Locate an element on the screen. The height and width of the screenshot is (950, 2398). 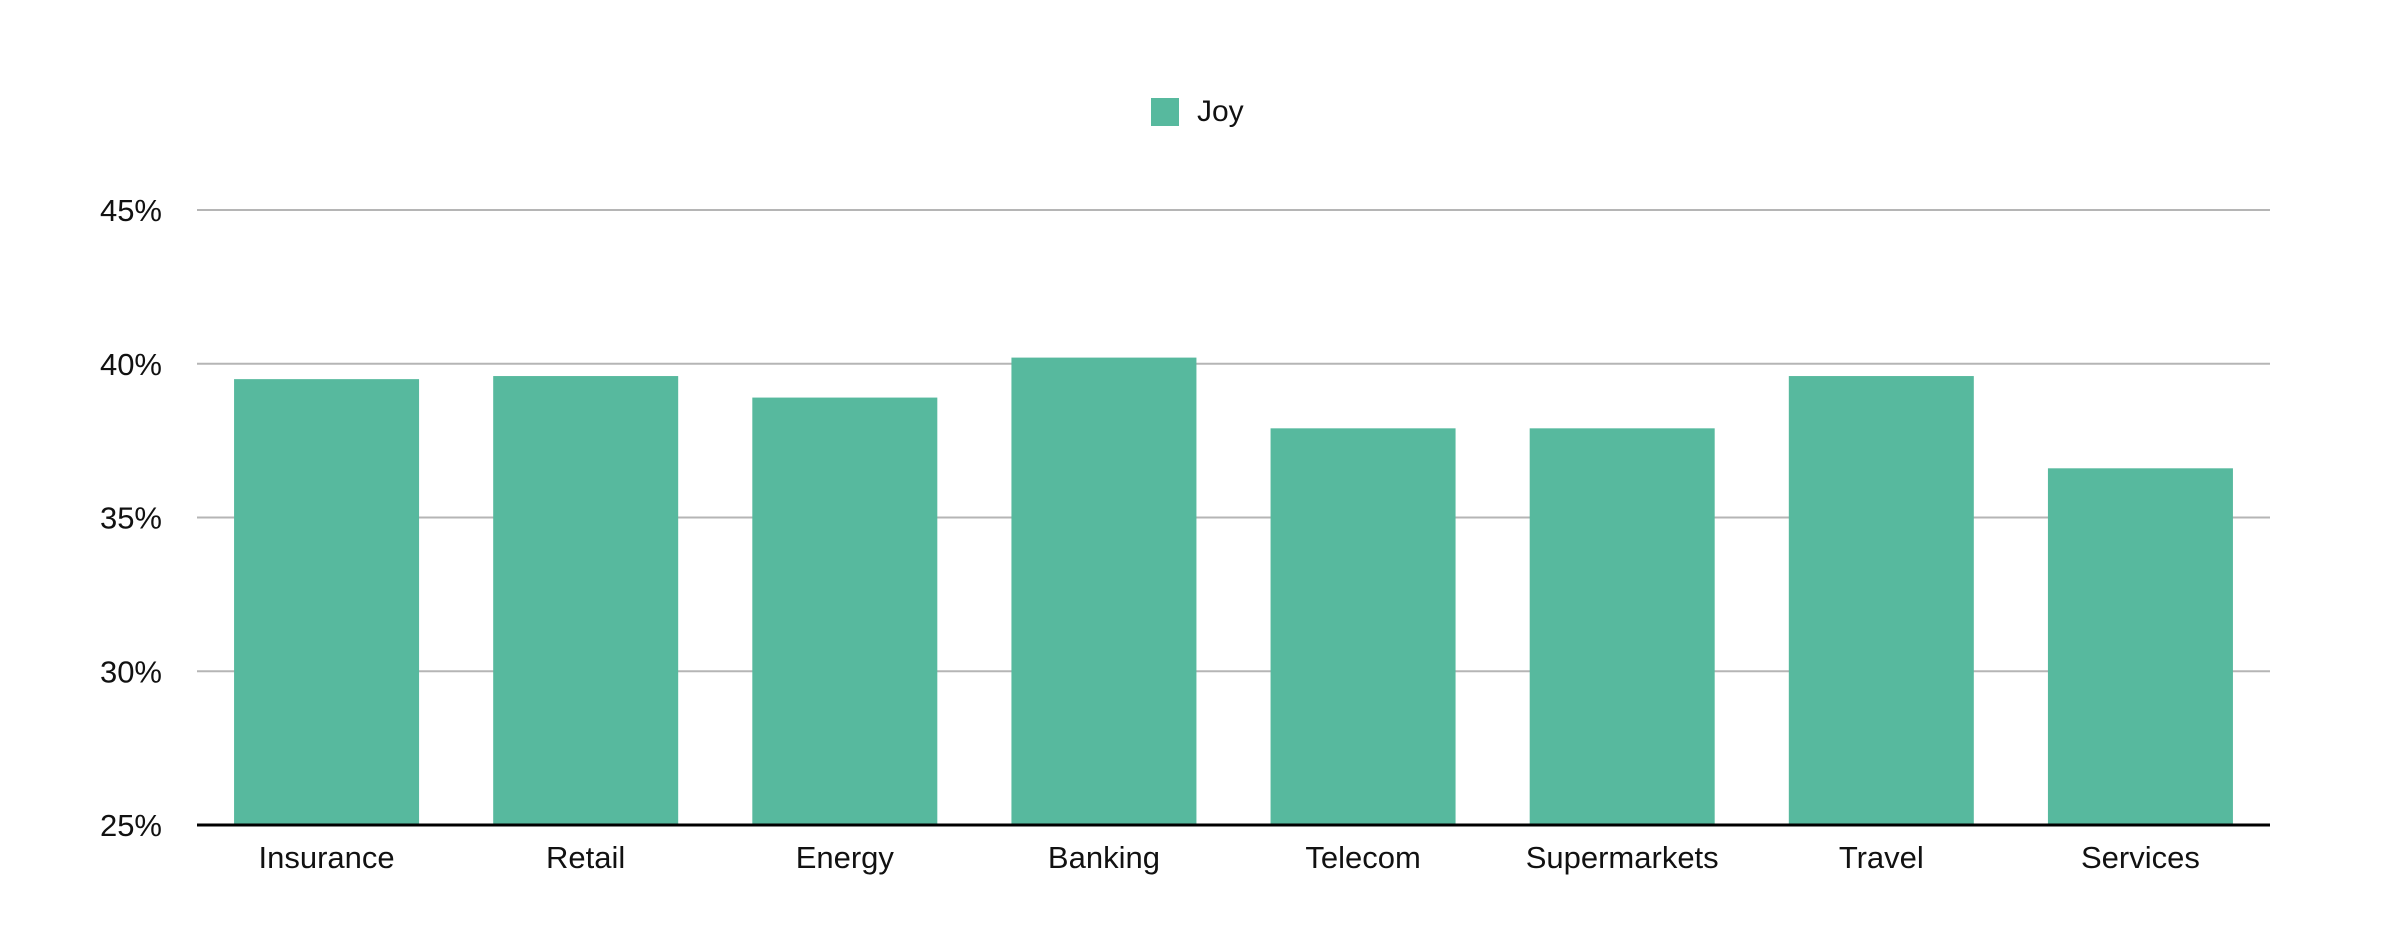
y-tick-label: 45% is located at coordinates (131, 210).